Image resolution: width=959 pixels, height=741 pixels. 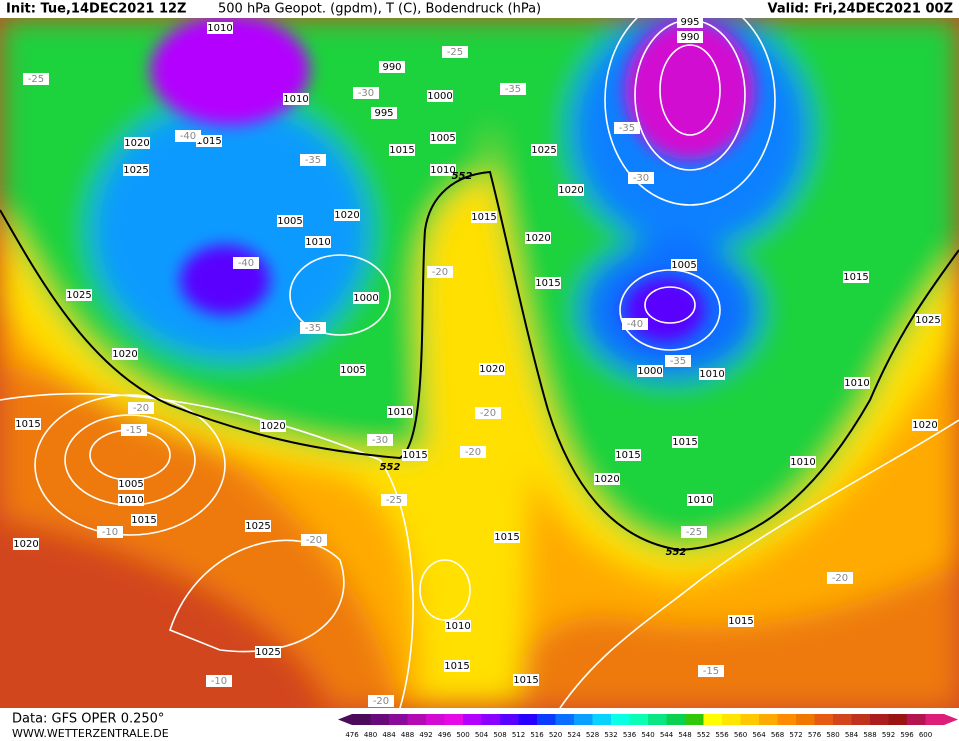 I want to click on map-label: 1000, so click(x=439, y=96).